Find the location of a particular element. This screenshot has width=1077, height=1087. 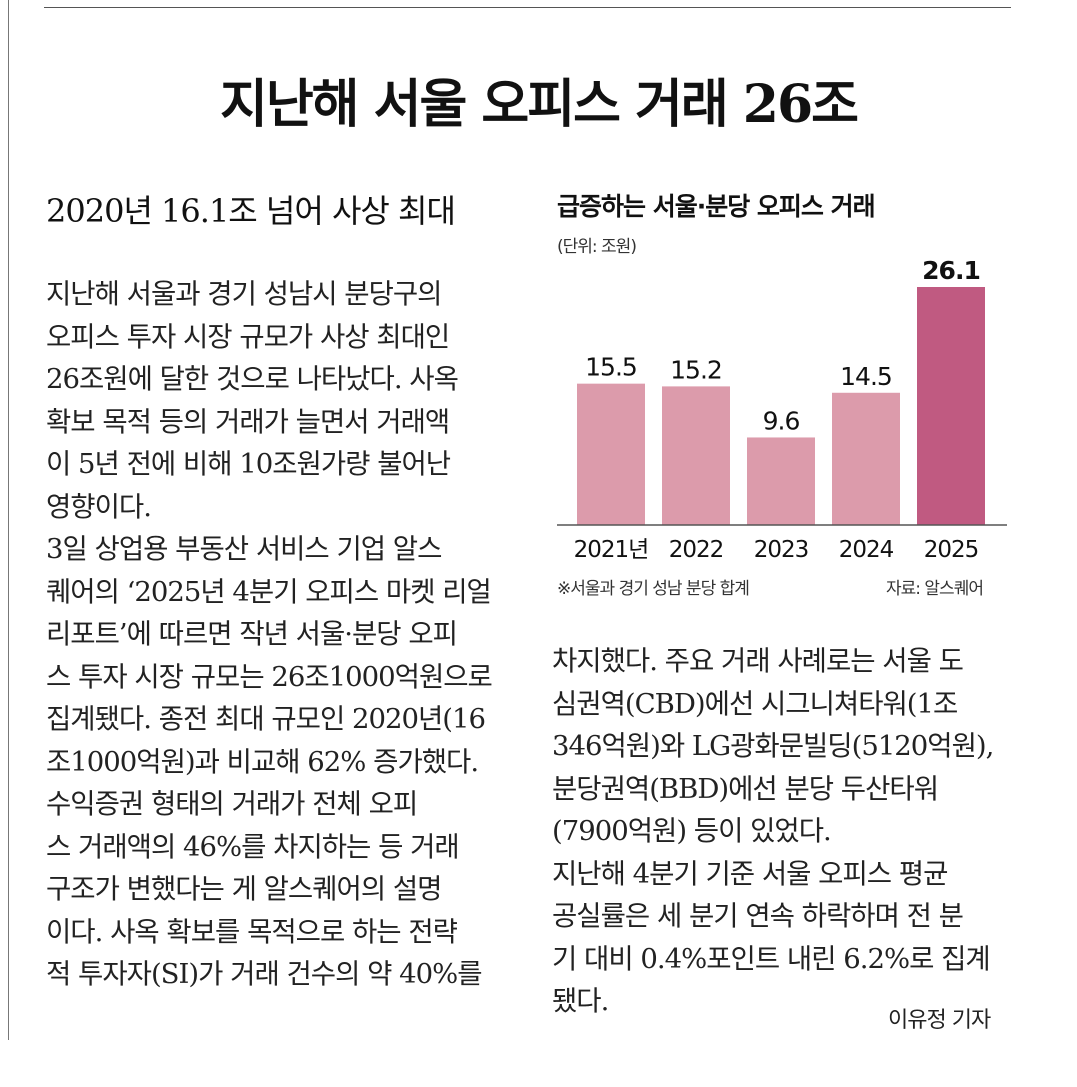

text-line: 이 5년 전에 비해 10조원가량 불어난 is located at coordinates (248, 464).